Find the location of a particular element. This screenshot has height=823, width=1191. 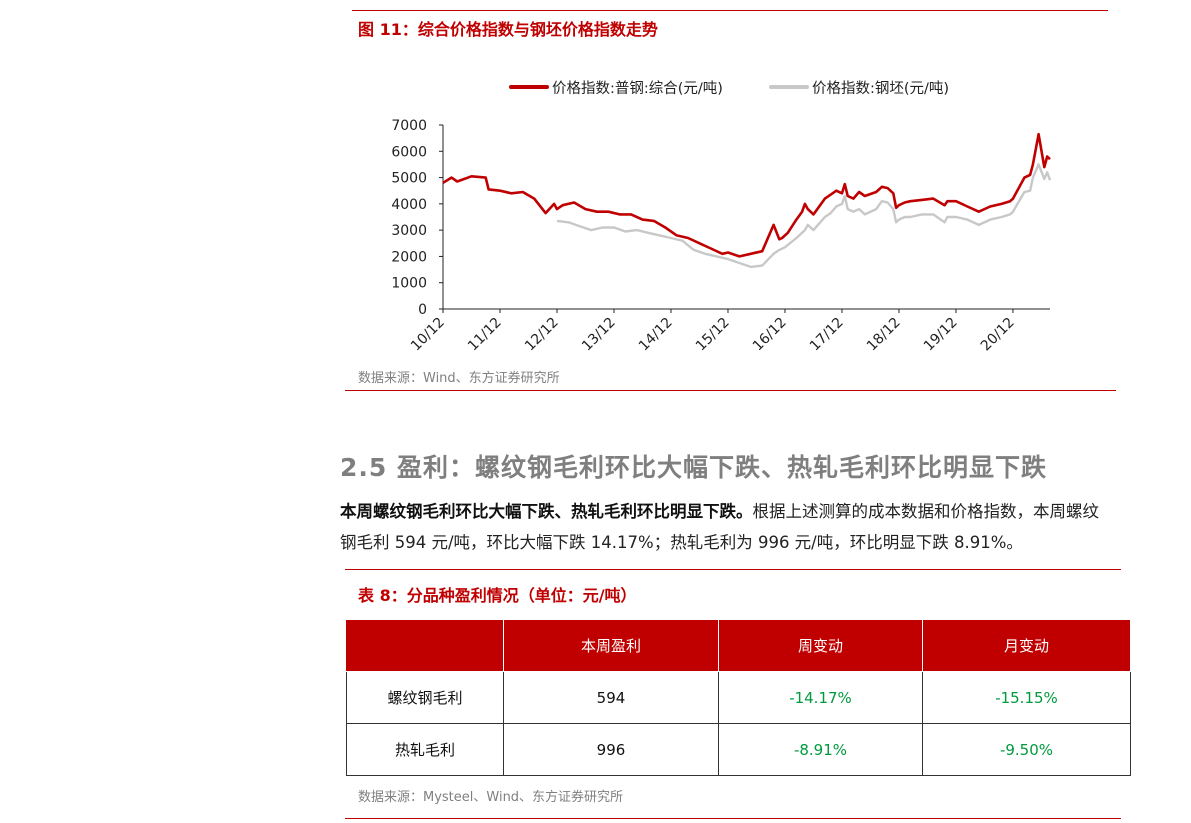

legend-swatch-billet is located at coordinates (789, 87).